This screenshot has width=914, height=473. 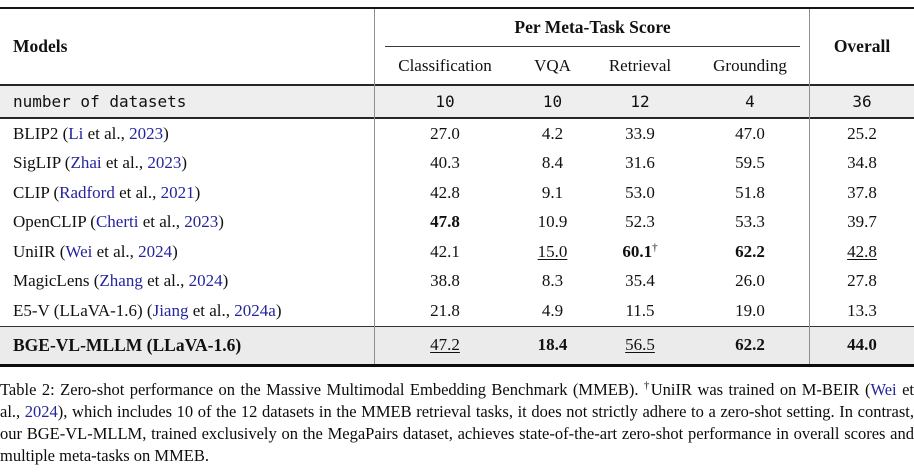 I want to click on model-name: E5-V (LLaVA-1.6) (Jiang et al., 2024a), so click(x=187, y=311).